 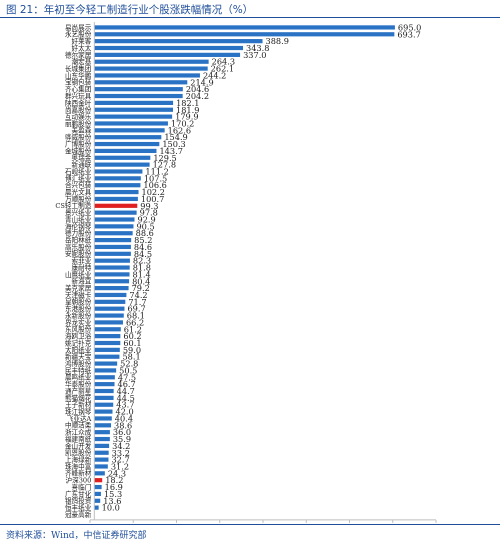 I want to click on category-label: 尚嘉股份, so click(x=78, y=109).